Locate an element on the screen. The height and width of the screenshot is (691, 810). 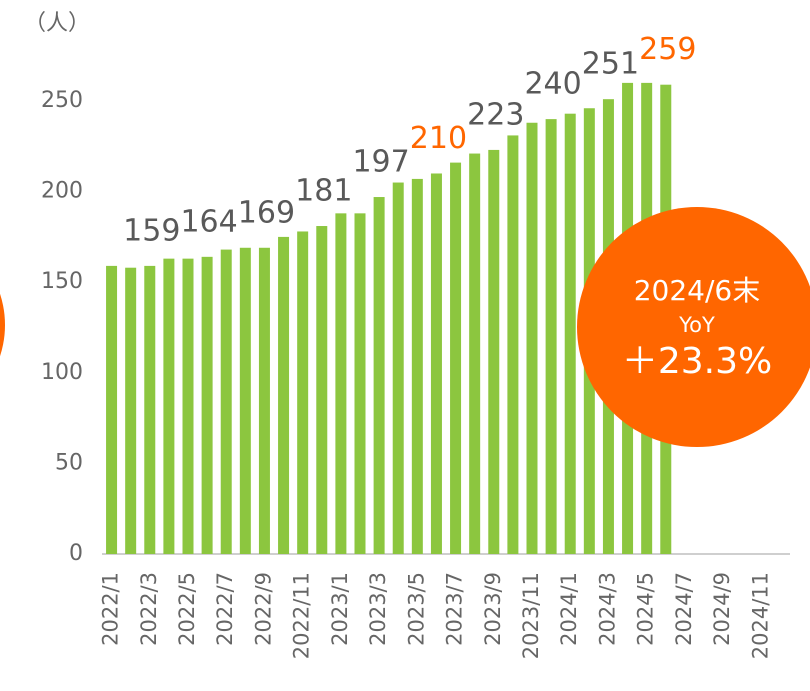
annotation-text: ＋23.3% is located at coordinates (697, 361).